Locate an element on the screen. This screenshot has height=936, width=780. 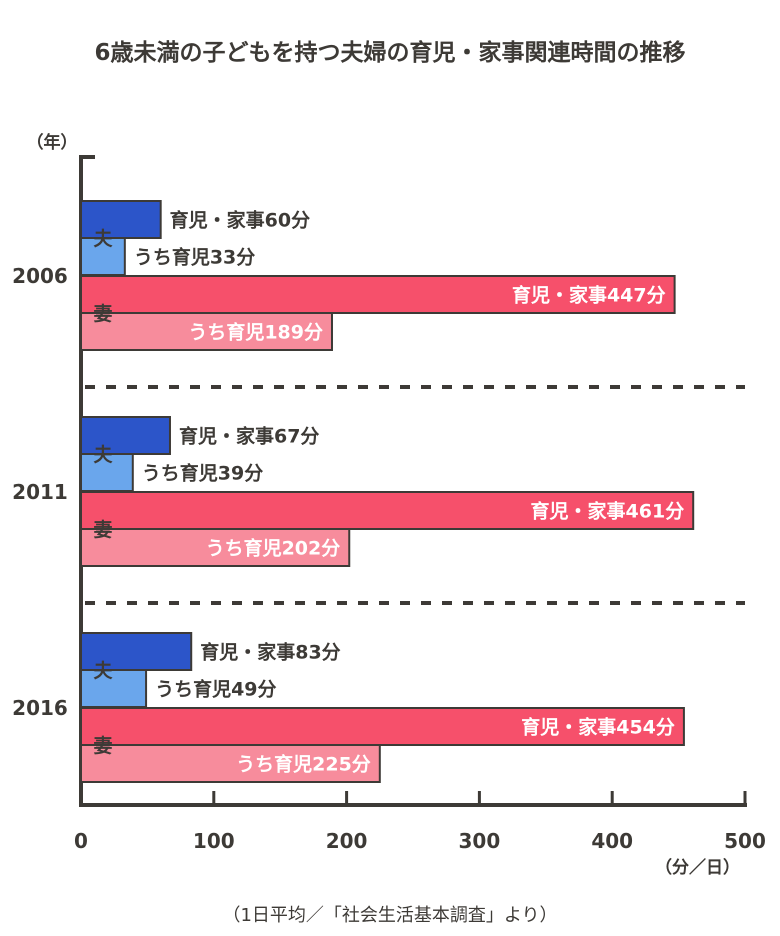
year-label: 2006 is located at coordinates (40, 276).